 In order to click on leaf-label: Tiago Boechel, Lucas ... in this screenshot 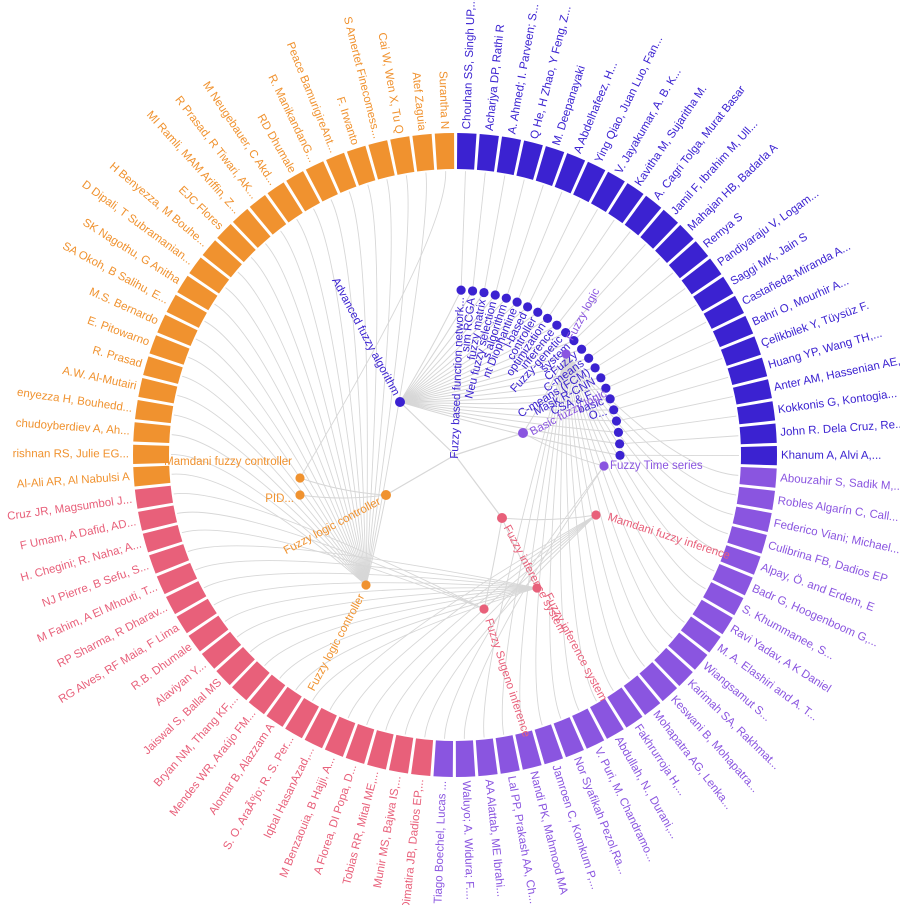, I will do `click(440, 842)`.